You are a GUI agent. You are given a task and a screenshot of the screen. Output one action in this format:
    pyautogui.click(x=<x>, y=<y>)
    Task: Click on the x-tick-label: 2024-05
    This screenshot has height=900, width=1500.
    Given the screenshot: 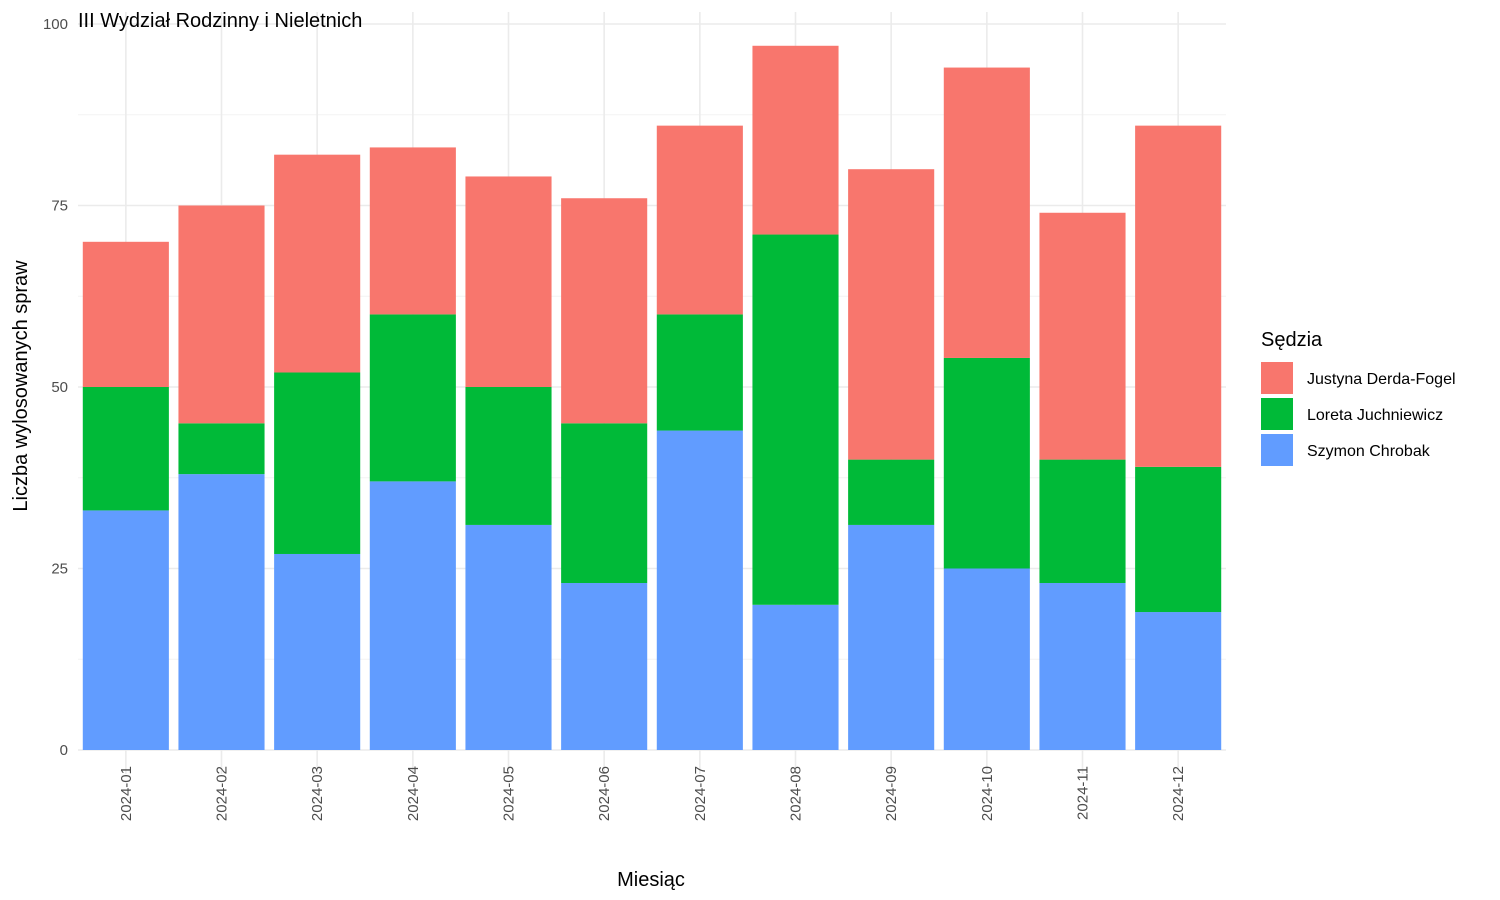 What is the action you would take?
    pyautogui.click(x=509, y=793)
    